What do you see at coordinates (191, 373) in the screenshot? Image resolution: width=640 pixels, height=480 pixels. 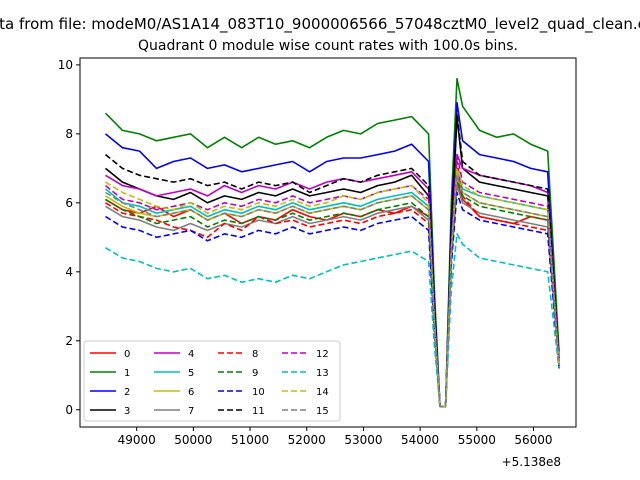 I see `legend-label-5: 5` at bounding box center [191, 373].